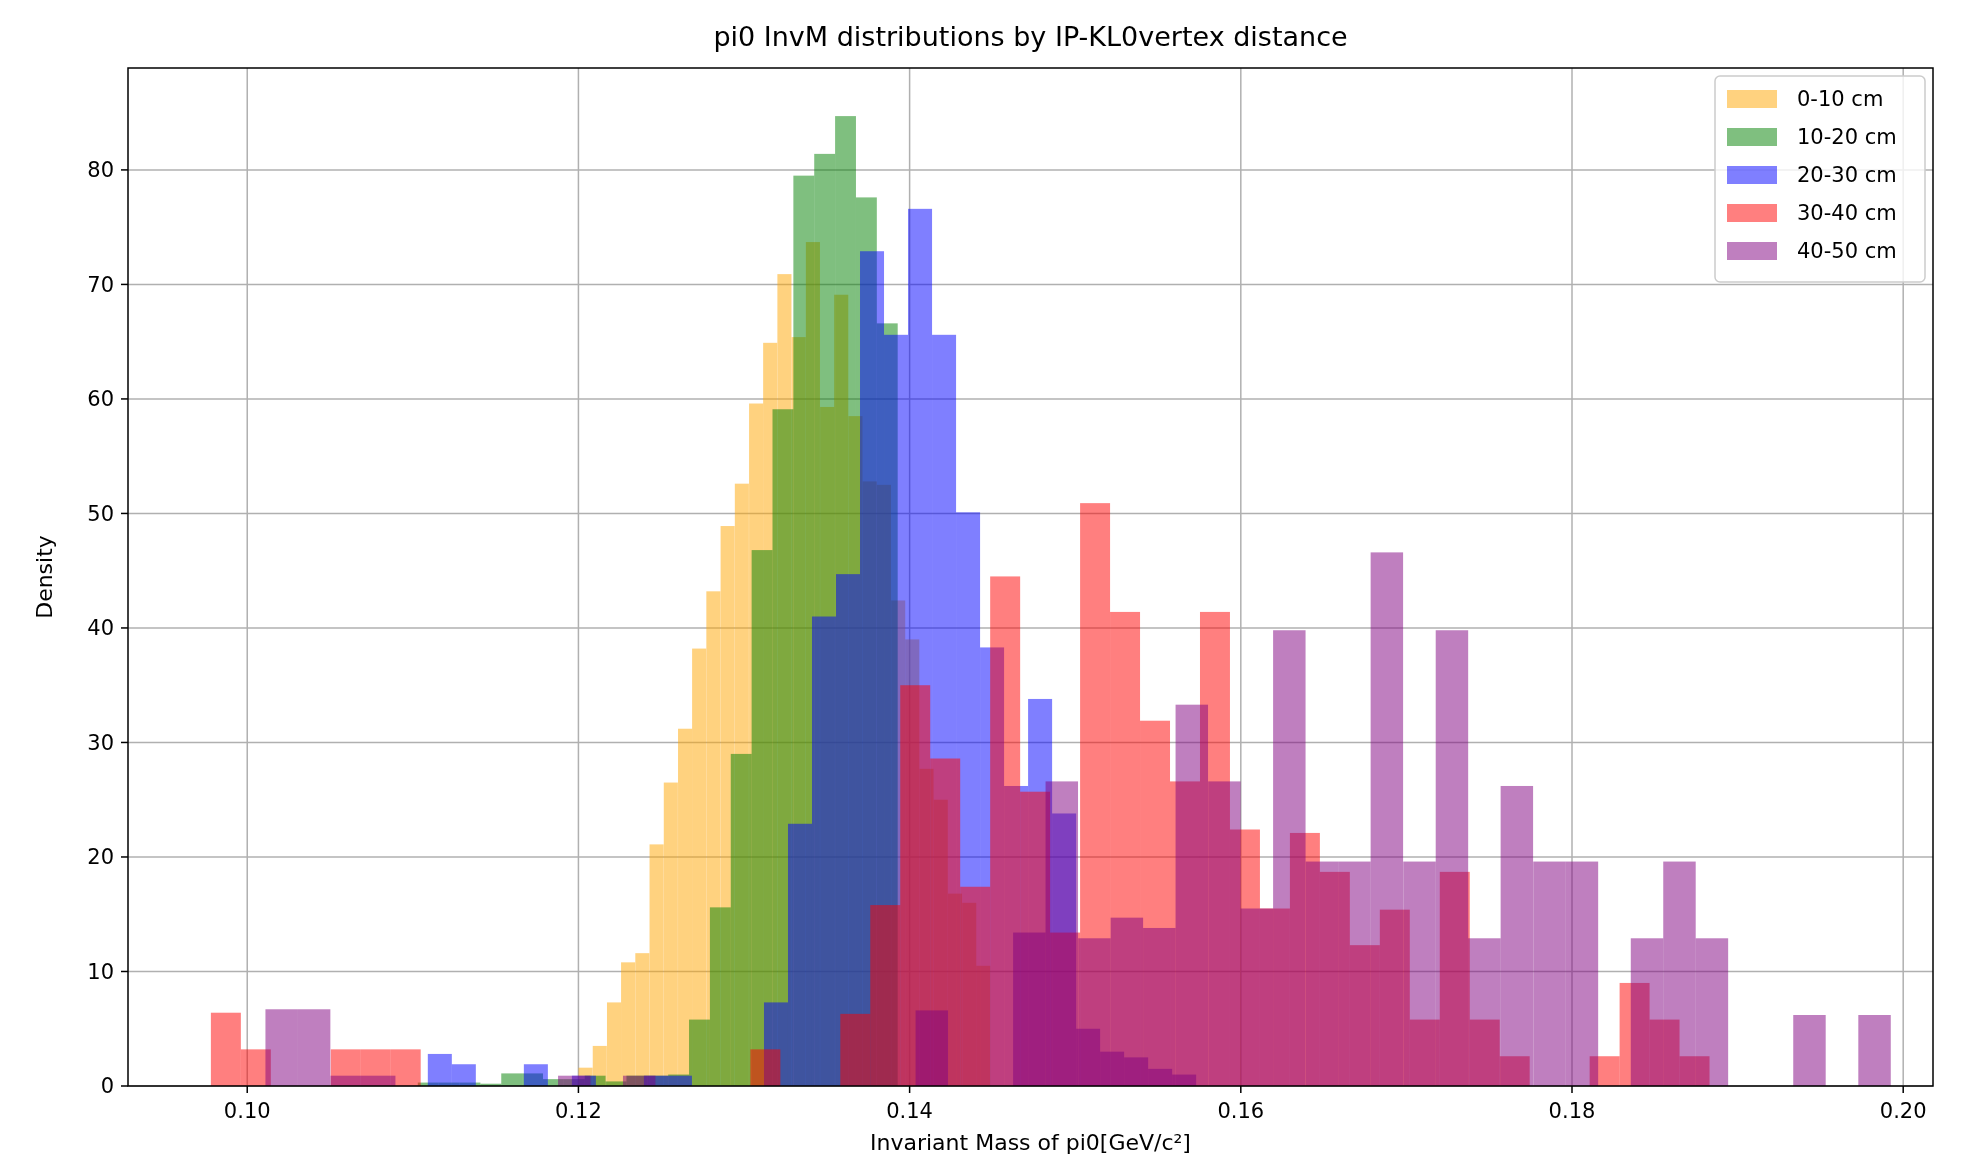  What do you see at coordinates (44, 577) in the screenshot?
I see `y-axis-title: Density` at bounding box center [44, 577].